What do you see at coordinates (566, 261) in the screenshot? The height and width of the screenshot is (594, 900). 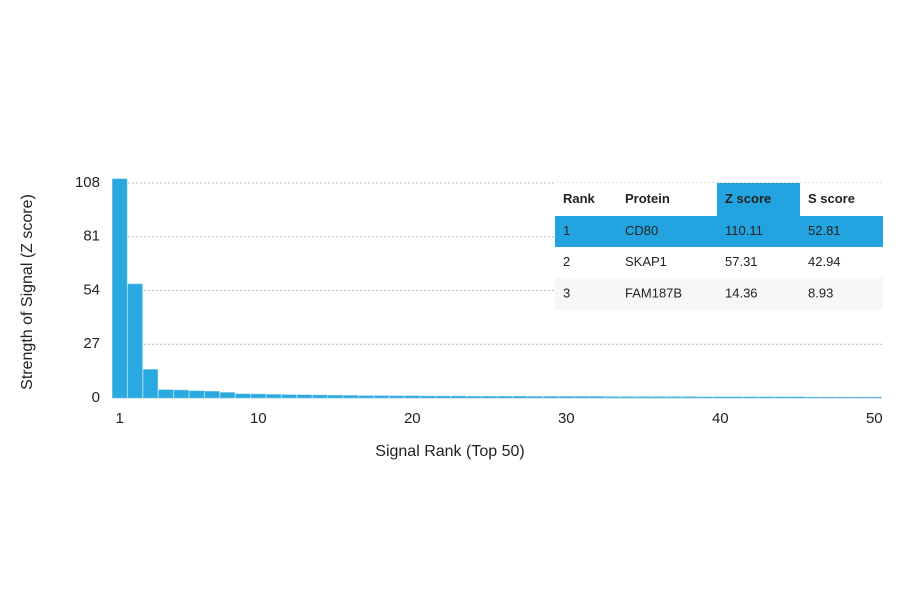 I see `table-cell: 2` at bounding box center [566, 261].